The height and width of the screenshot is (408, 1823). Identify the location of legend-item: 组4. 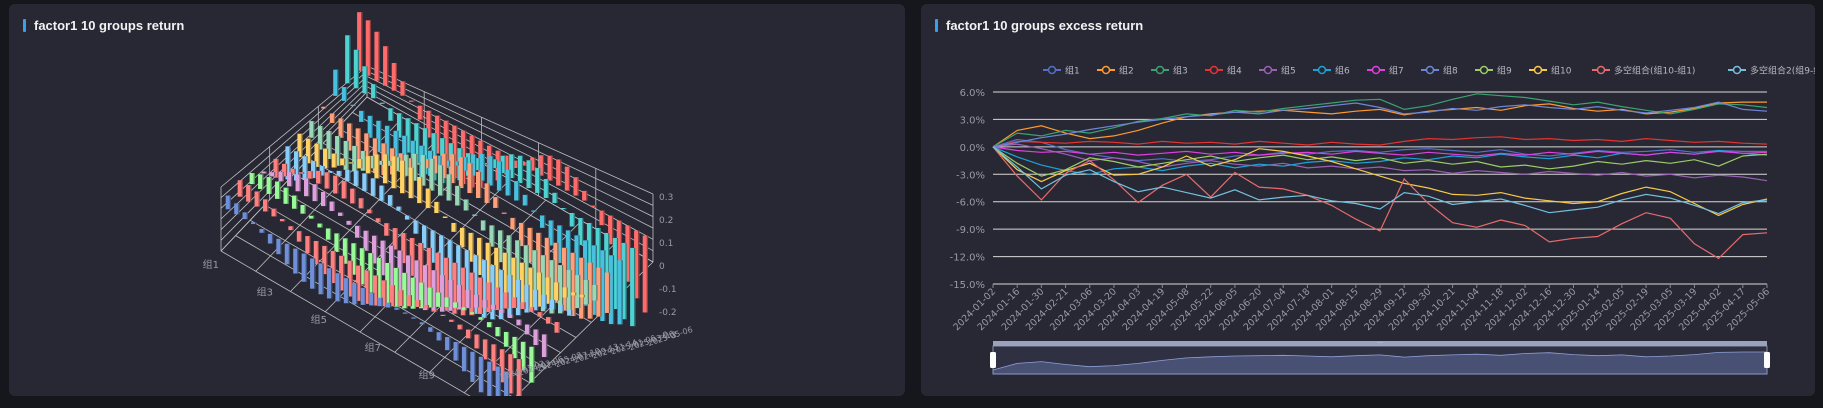
(1223, 71).